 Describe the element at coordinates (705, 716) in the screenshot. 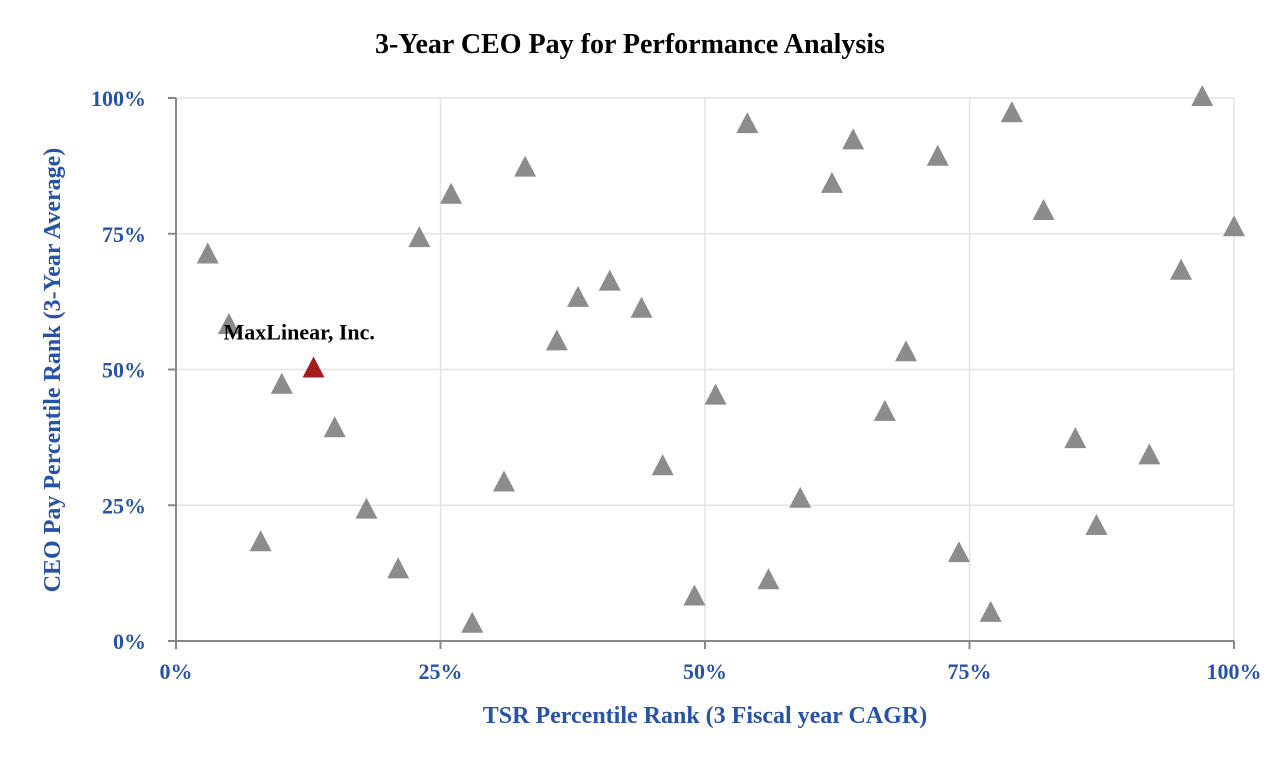

I see `x-axis-title: TSR Percentile Rank (3 Fiscal year CAGR)` at that location.